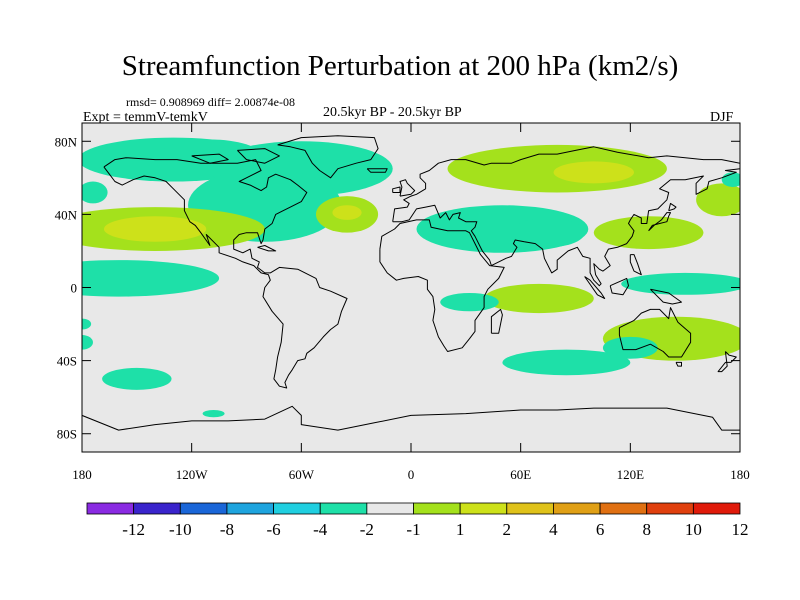 This screenshot has width=800, height=600. I want to click on colorbar-label: 8, so click(646, 529).